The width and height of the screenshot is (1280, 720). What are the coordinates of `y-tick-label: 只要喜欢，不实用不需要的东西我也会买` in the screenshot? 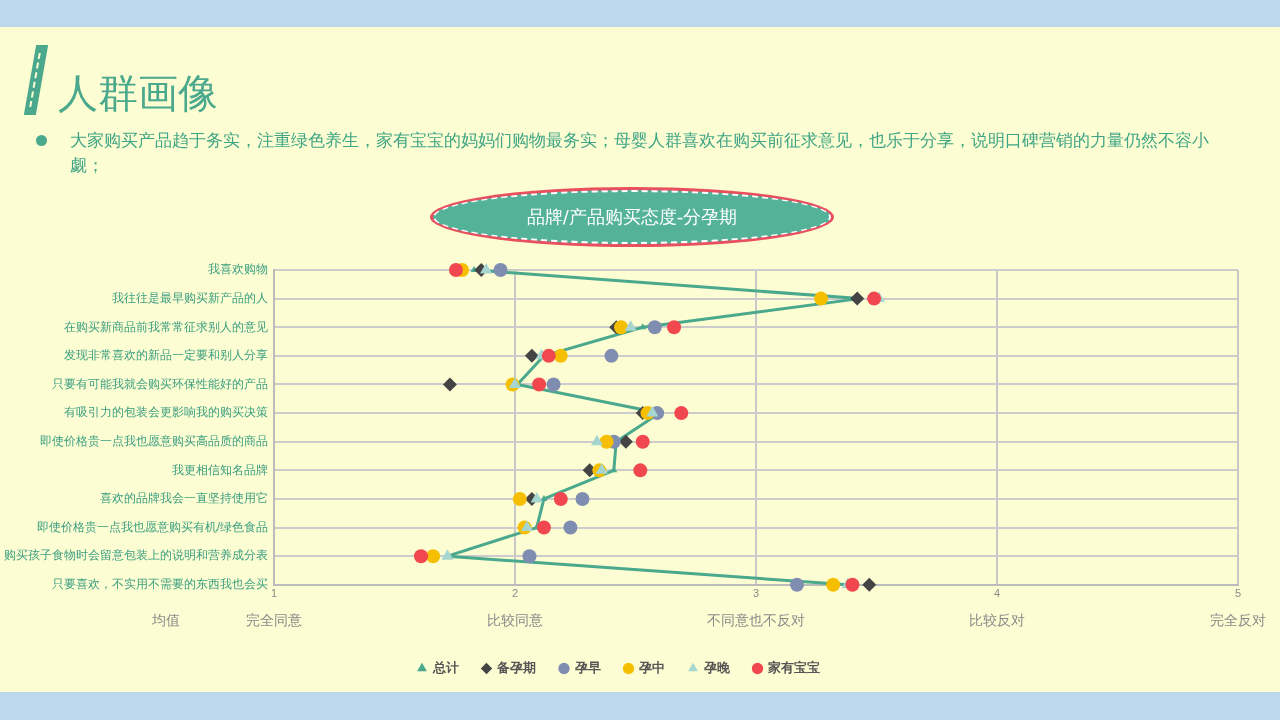 It's located at (160, 584).